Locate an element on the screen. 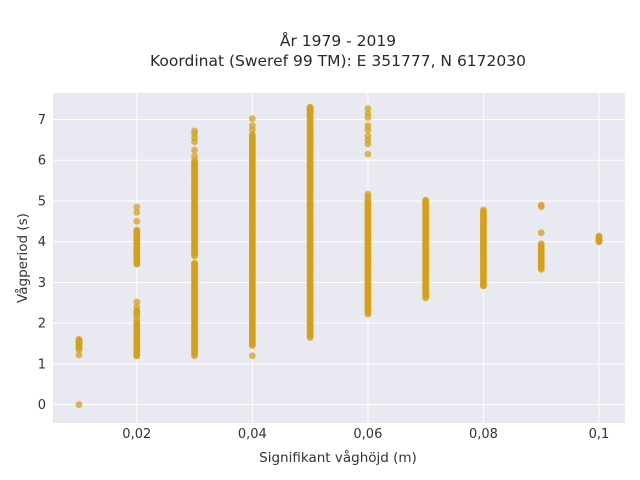 This screenshot has width=640, height=480. x-tick-labels: 0,02 0,04 0,06 0,08 0,1 is located at coordinates (365, 434).